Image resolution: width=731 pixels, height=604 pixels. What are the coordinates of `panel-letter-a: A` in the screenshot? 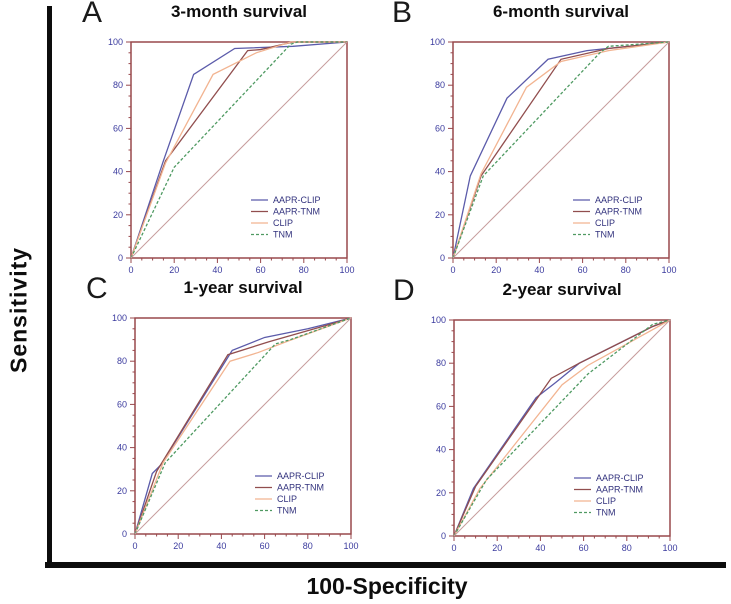 It's located at (92, 14).